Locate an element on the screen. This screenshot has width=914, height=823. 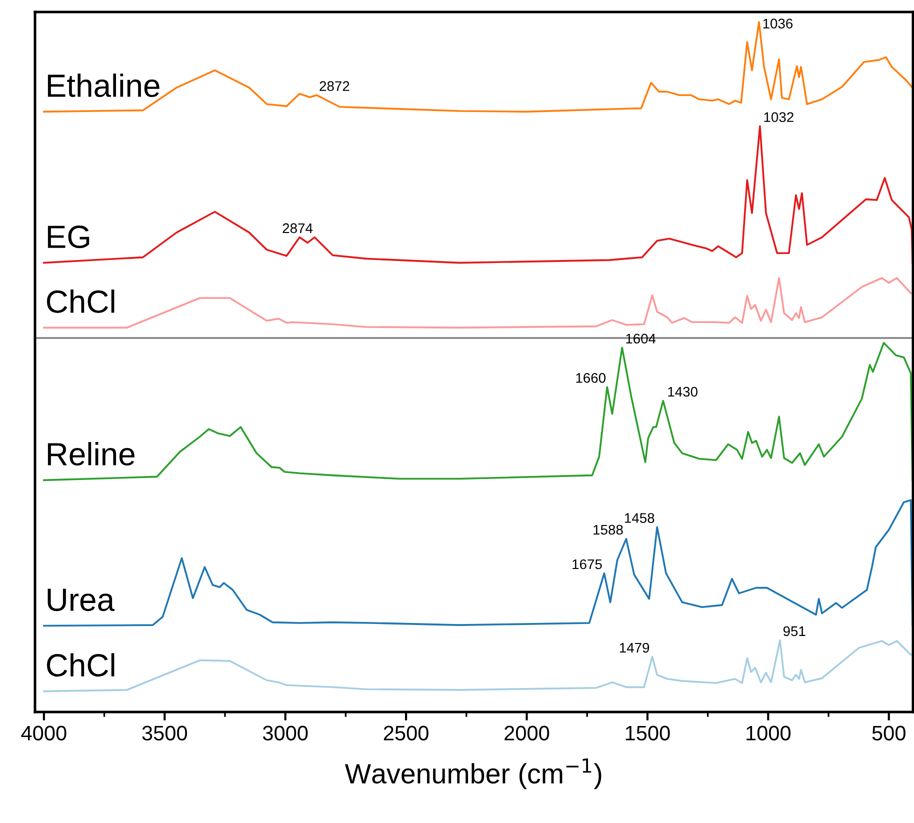
series-label: Reline is located at coordinates (91, 454).